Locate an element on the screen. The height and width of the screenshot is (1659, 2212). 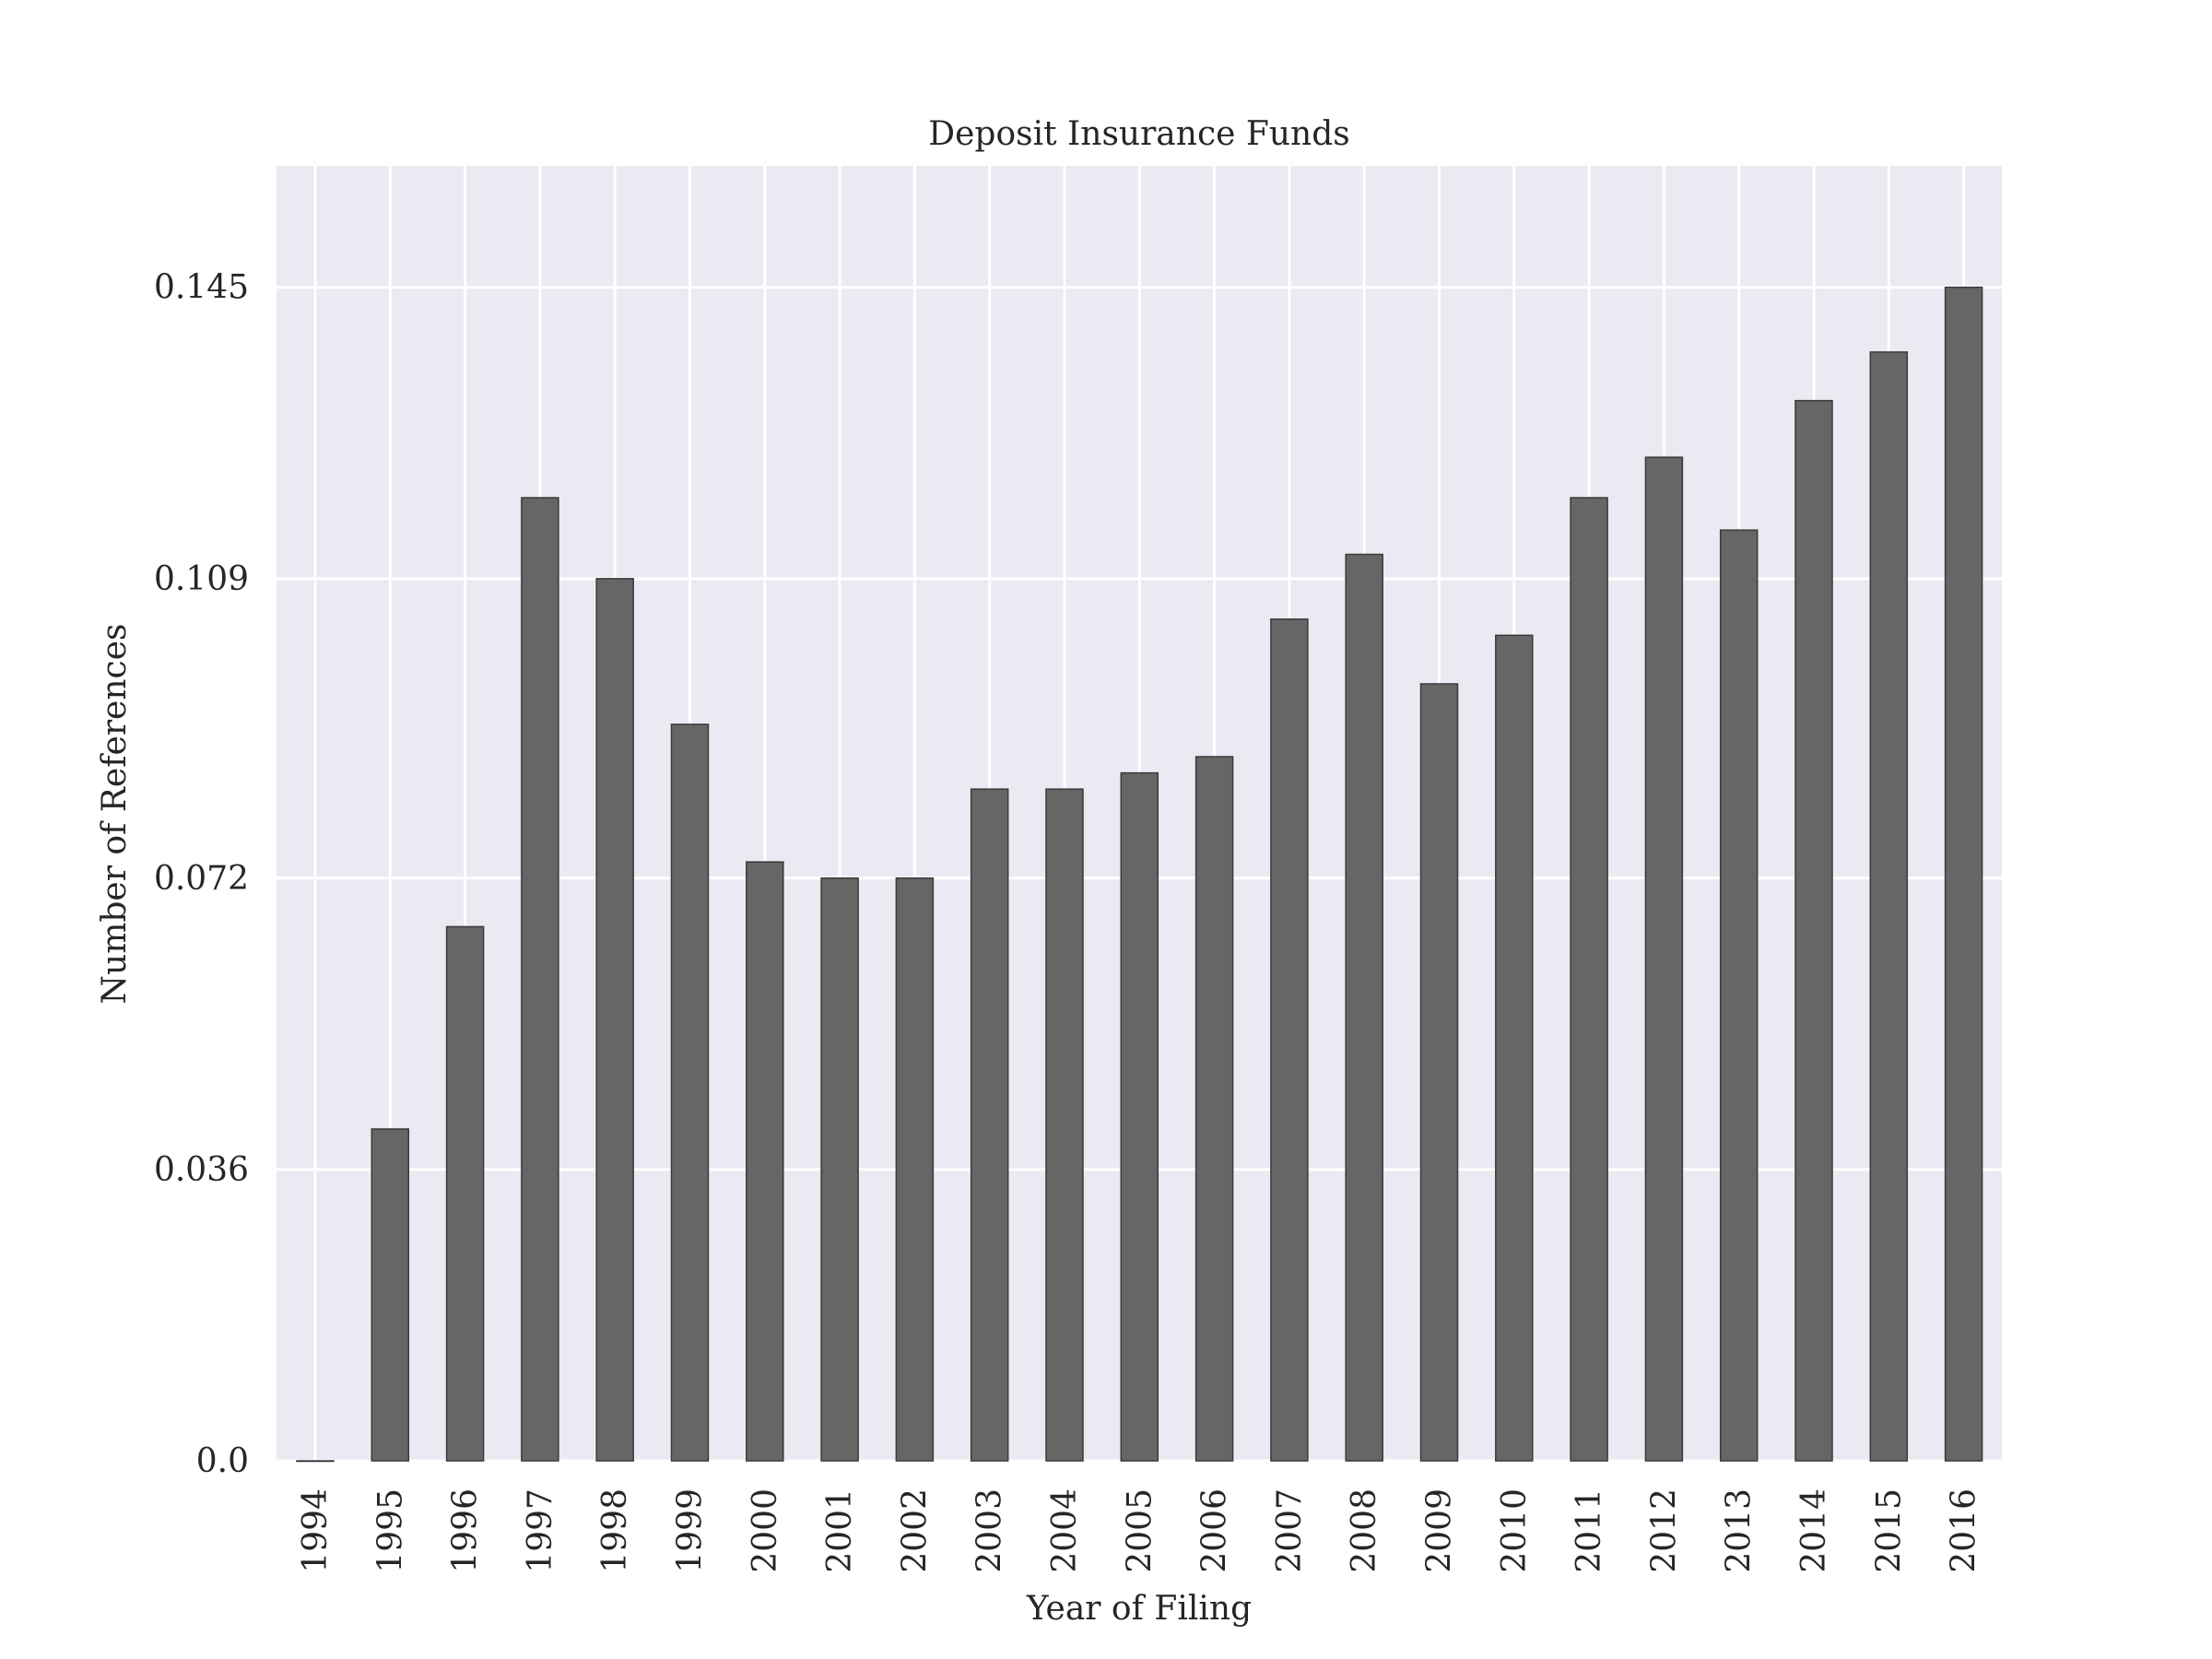
bar-2009 is located at coordinates (1439, 1072).